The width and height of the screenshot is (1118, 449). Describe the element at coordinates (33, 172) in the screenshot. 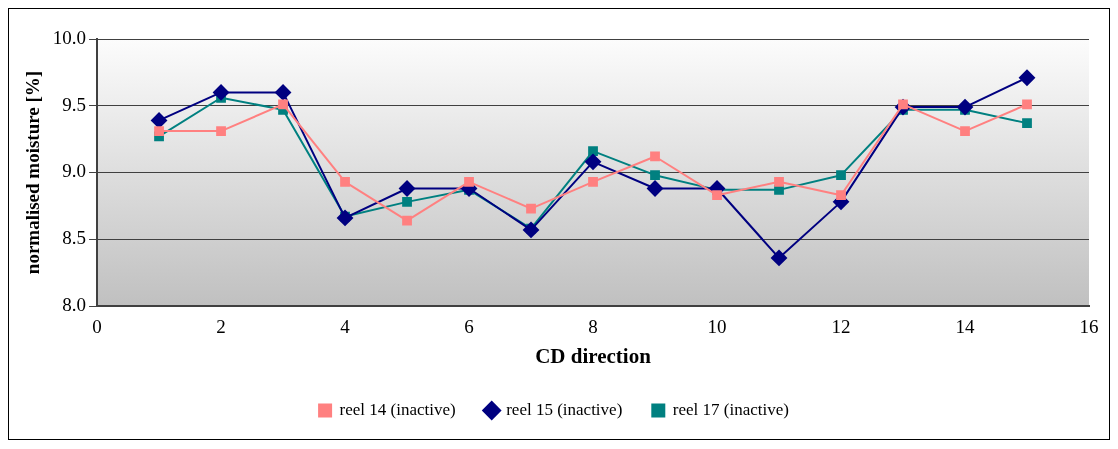

I see `y-axis-title: normalised moisture [%]` at that location.